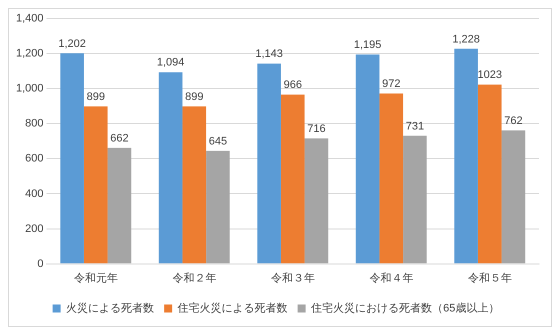 The width and height of the screenshot is (560, 335). What do you see at coordinates (194, 277) in the screenshot?
I see `x-tick-label: 令和２年` at bounding box center [194, 277].